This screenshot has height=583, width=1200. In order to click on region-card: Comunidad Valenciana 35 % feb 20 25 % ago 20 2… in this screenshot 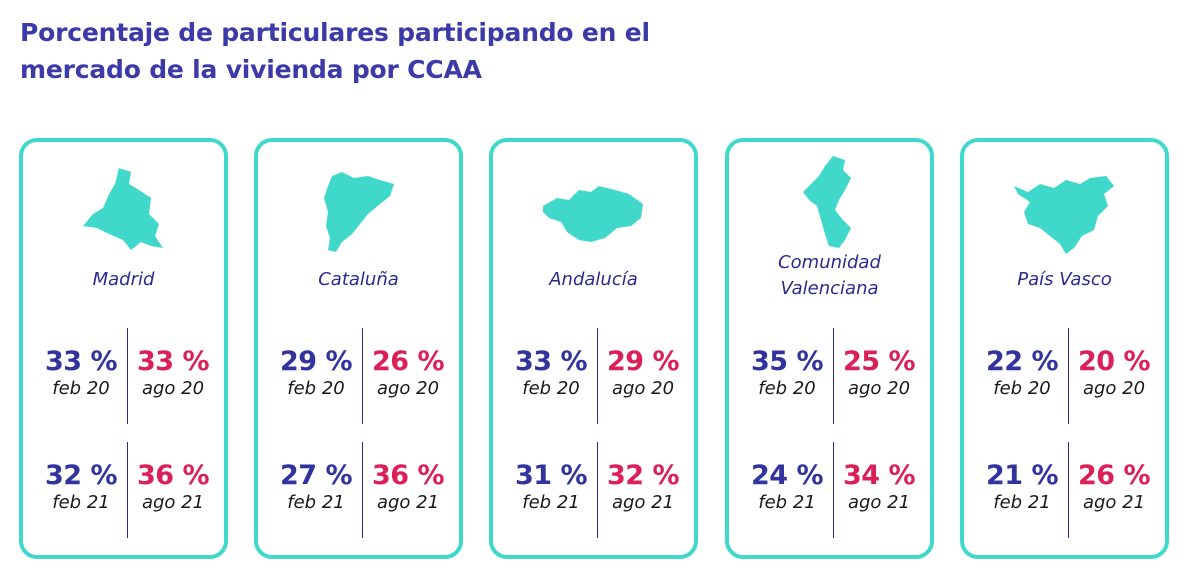, I will do `click(829, 348)`.